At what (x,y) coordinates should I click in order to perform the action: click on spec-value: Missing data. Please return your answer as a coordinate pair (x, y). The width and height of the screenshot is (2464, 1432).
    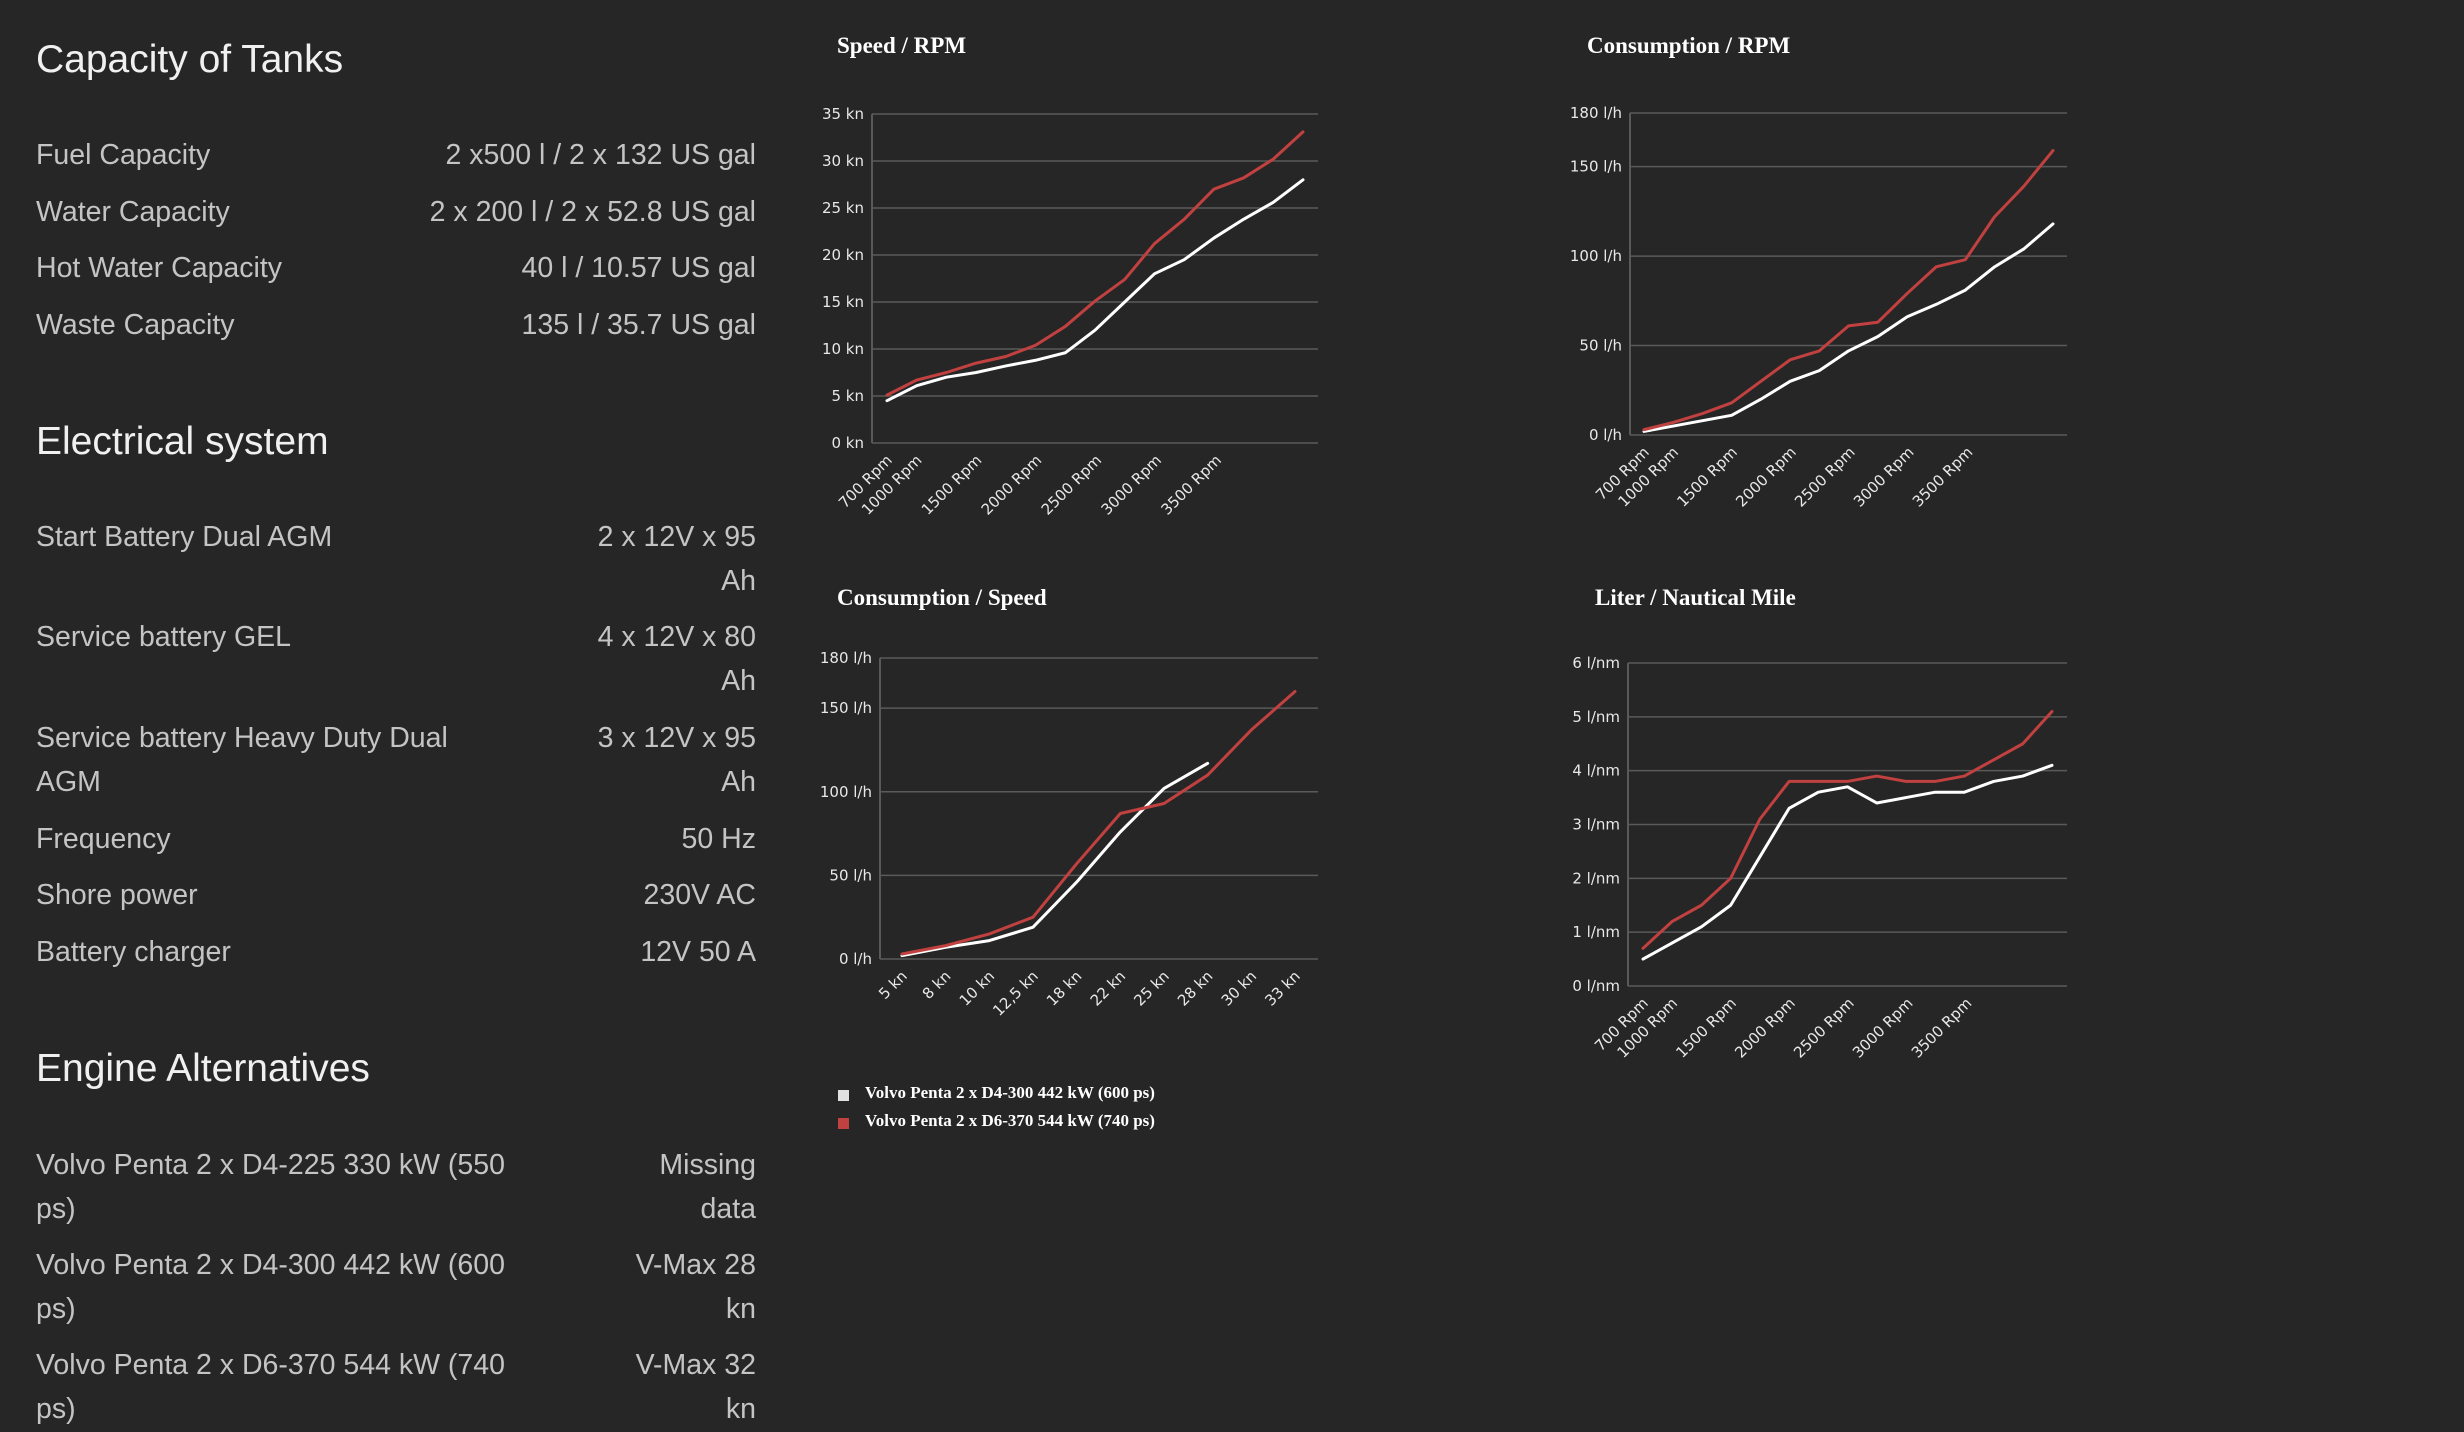
    Looking at the image, I should click on (707, 1187).